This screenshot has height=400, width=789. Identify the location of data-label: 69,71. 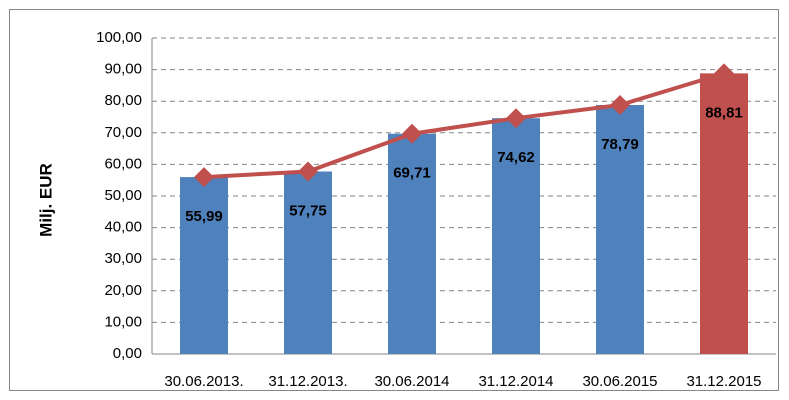
(412, 173).